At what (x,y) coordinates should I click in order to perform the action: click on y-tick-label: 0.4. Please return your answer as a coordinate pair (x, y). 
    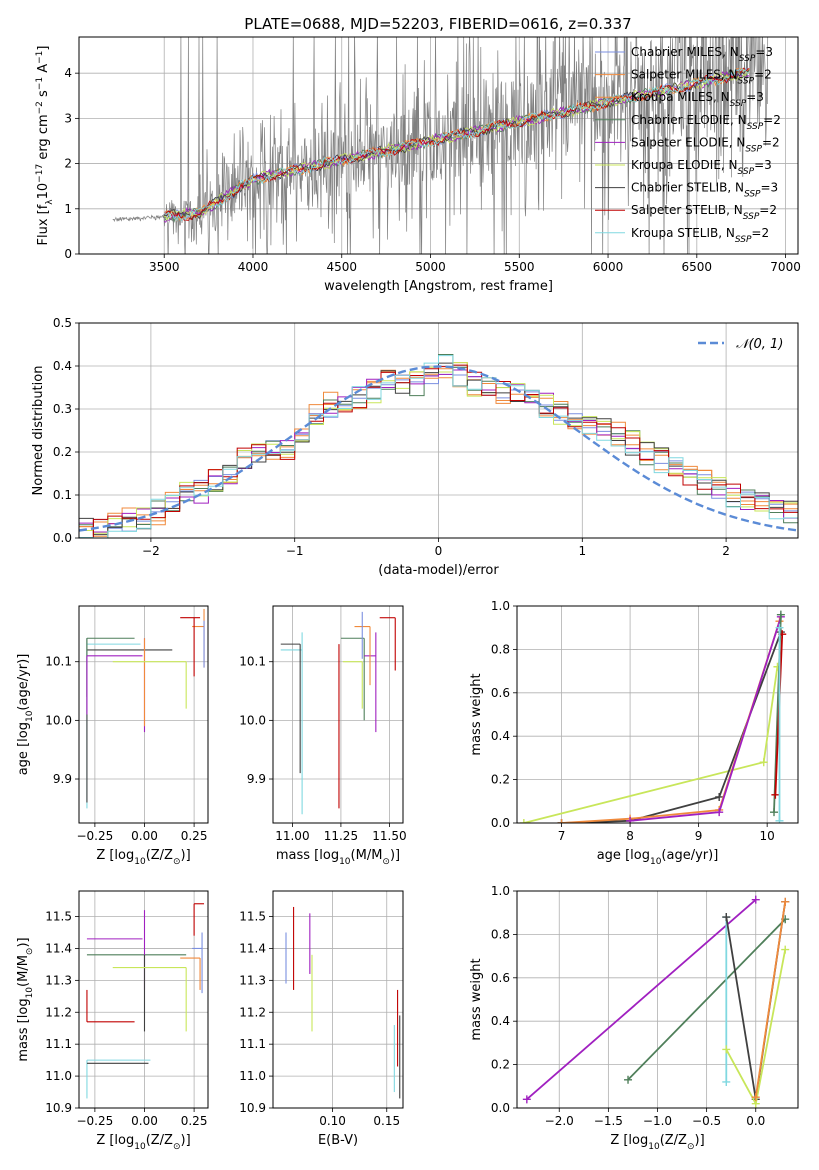
    Looking at the image, I should click on (62, 366).